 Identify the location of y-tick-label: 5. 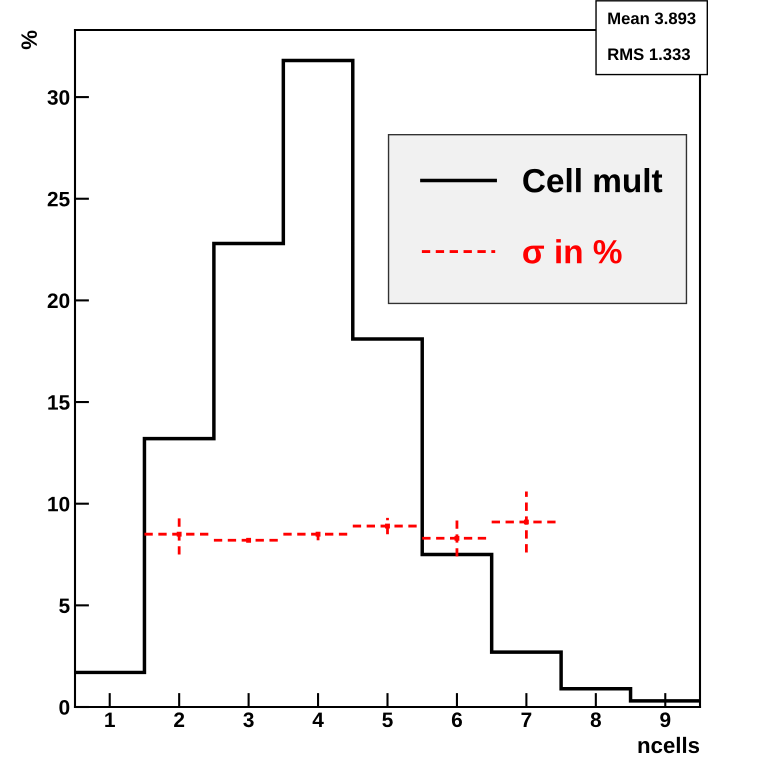
(64, 606).